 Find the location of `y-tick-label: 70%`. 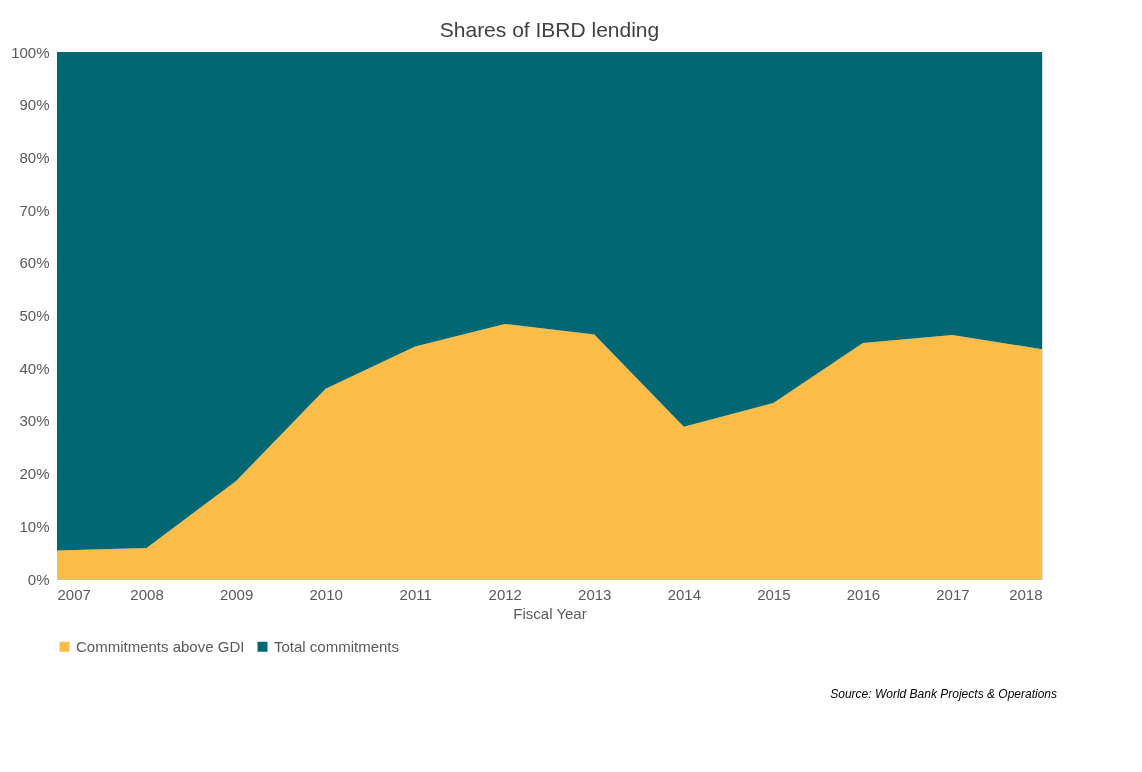

y-tick-label: 70% is located at coordinates (34, 210).